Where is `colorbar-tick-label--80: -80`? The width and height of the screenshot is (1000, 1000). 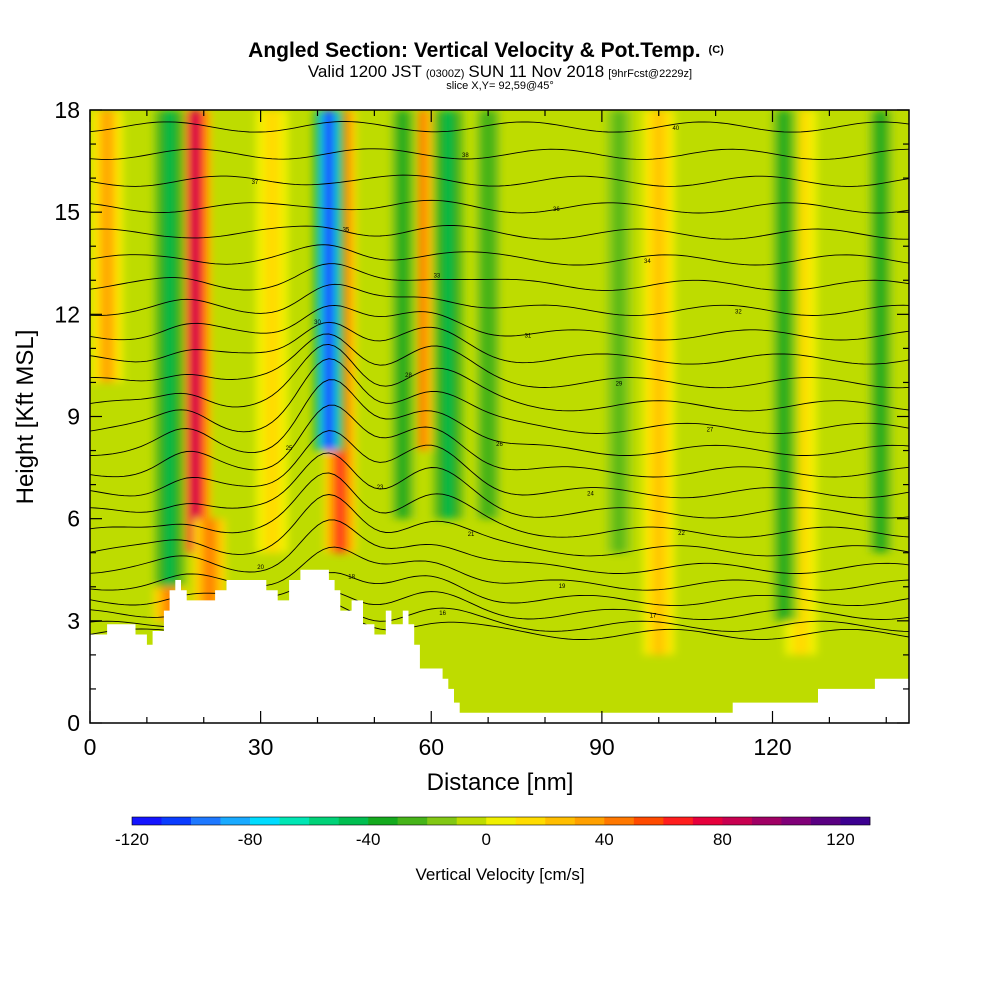
colorbar-tick-label--80: -80 is located at coordinates (250, 839).